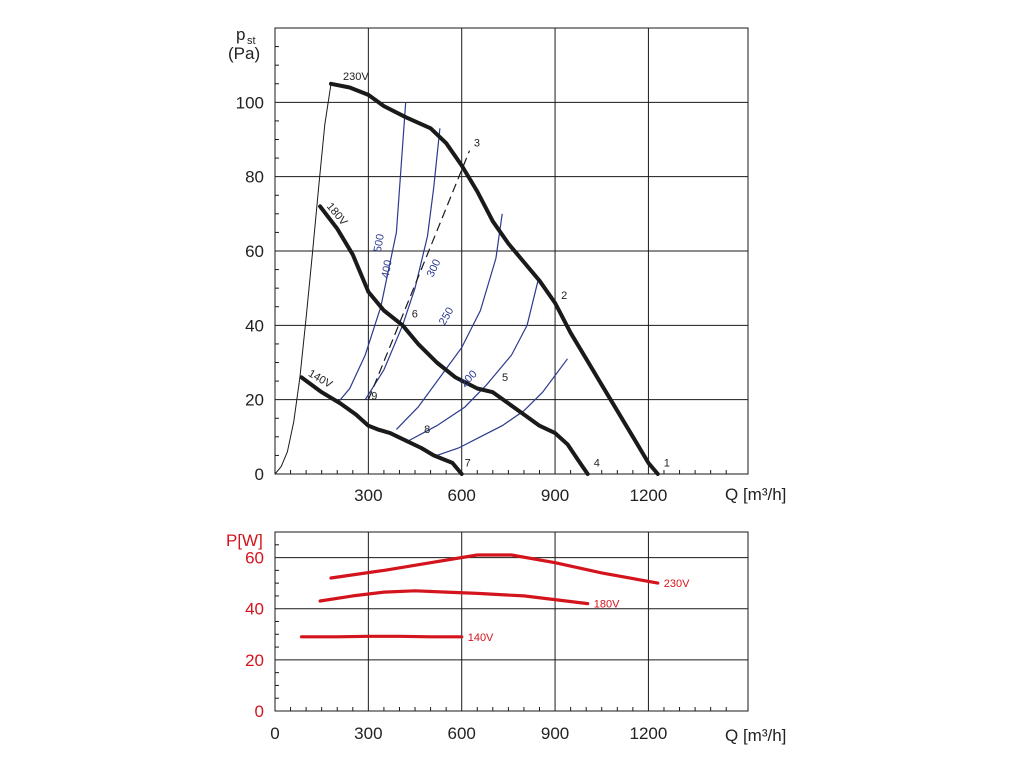 The image size is (1024, 768). What do you see at coordinates (251, 41) in the screenshot?
I see `pressure-axis-label-sub: st` at bounding box center [251, 41].